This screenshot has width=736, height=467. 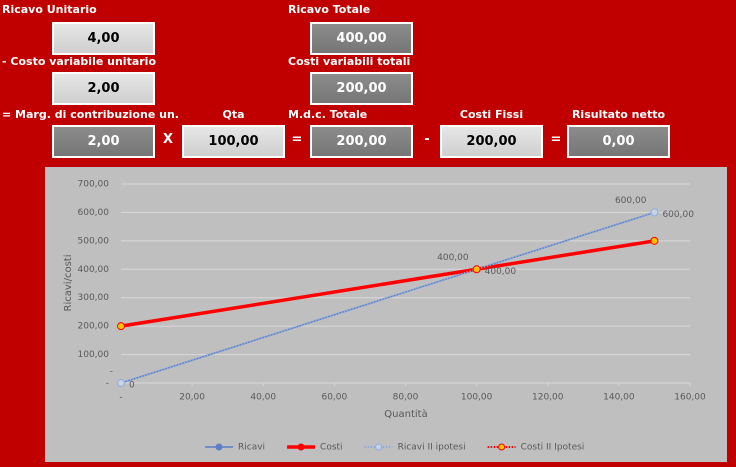 What do you see at coordinates (263, 398) in the screenshot?
I see `x-tick-label: 40,00` at bounding box center [263, 398].